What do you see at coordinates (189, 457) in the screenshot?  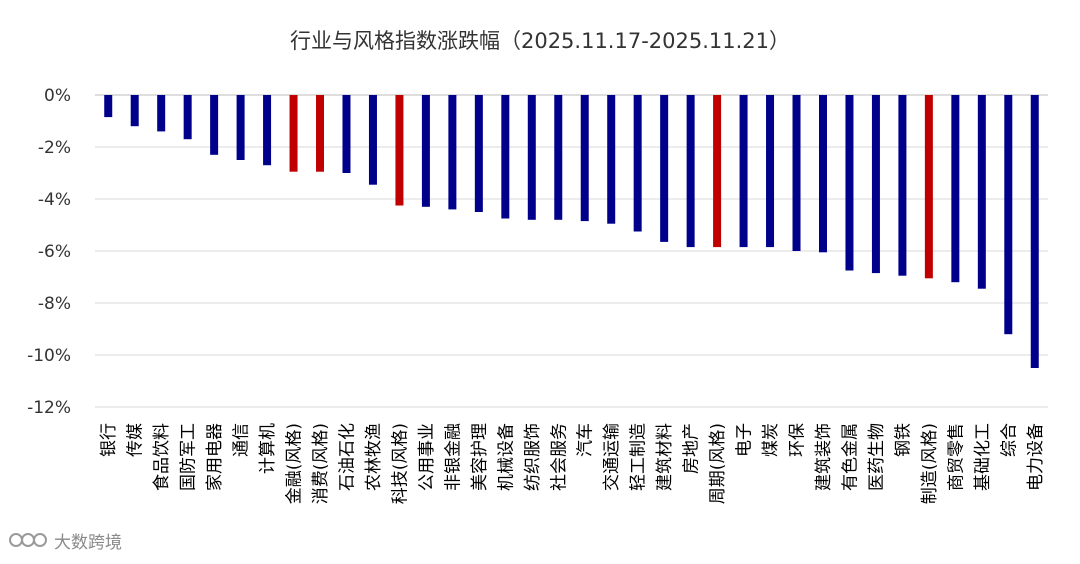 I see `x-category-label: 国防军工` at bounding box center [189, 457].